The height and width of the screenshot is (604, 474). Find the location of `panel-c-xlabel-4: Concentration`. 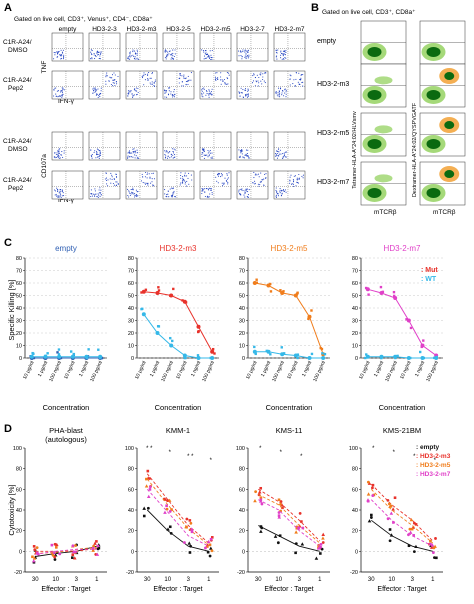

panel-c-xlabel-4: Concentration is located at coordinates (402, 407).